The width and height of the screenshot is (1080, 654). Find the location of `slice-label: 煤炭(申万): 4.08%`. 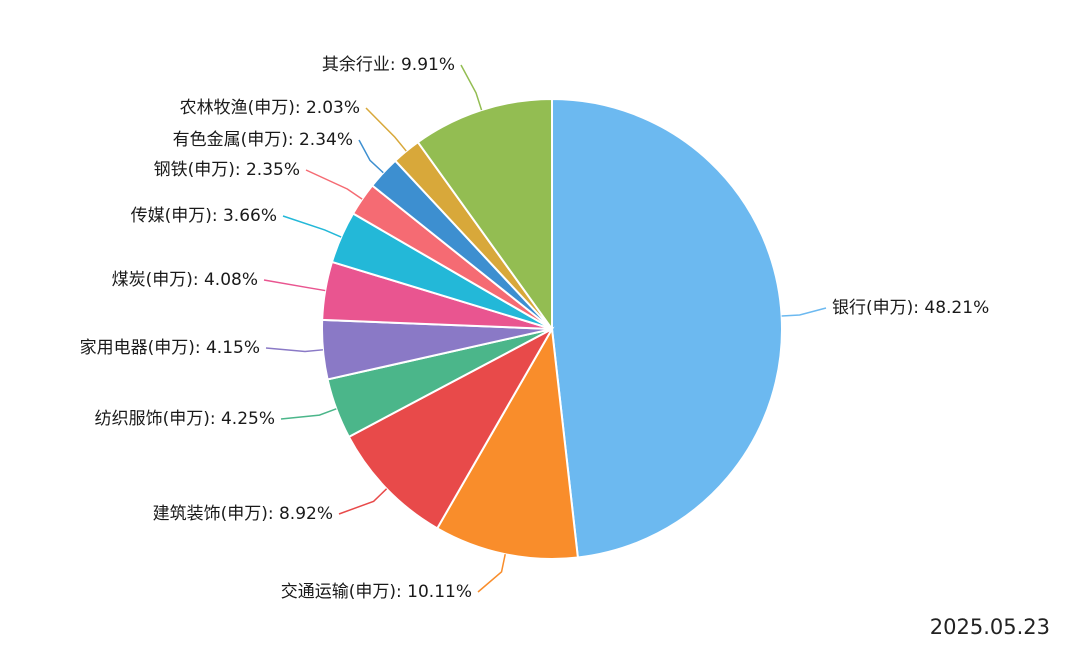

slice-label: 煤炭(申万): 4.08% is located at coordinates (185, 280).